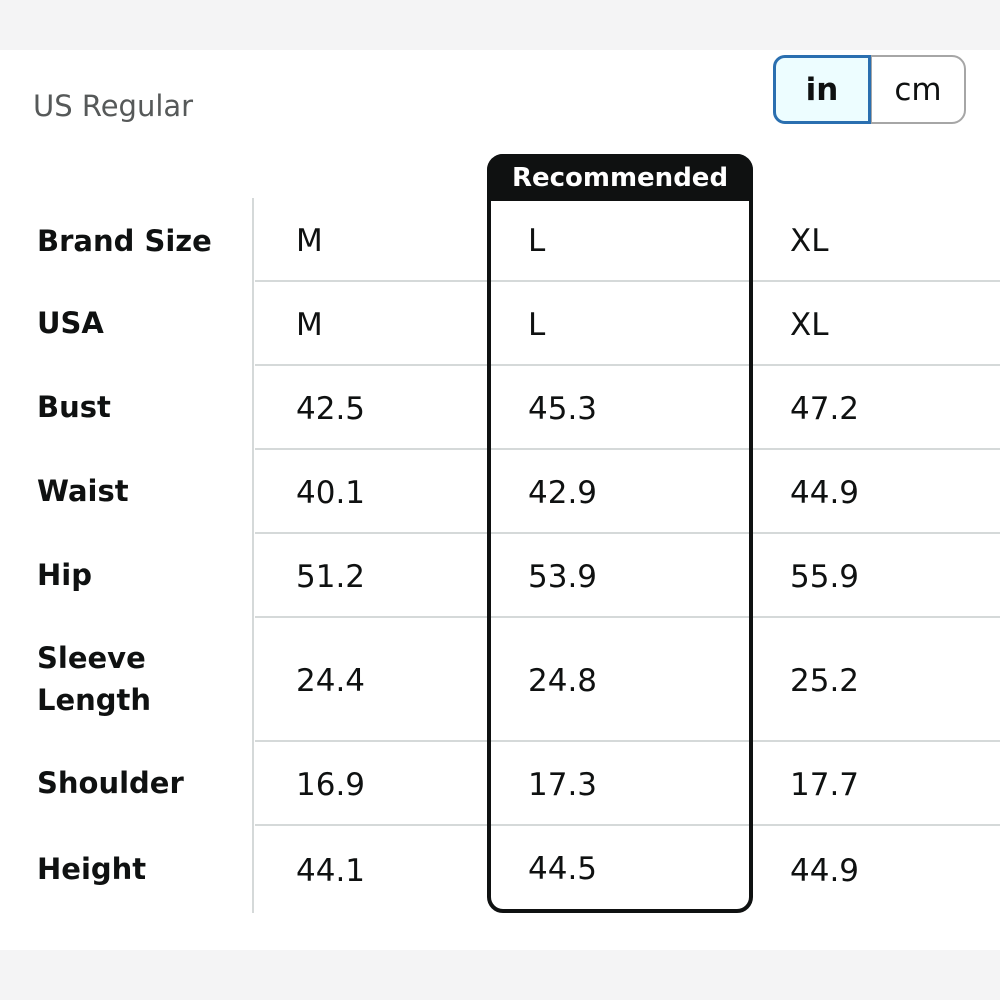 The height and width of the screenshot is (1000, 1000). Describe the element at coordinates (500, 784) in the screenshot. I see `table-row-shoulder: Shoulder 16.9 17.3 17.7` at that location.